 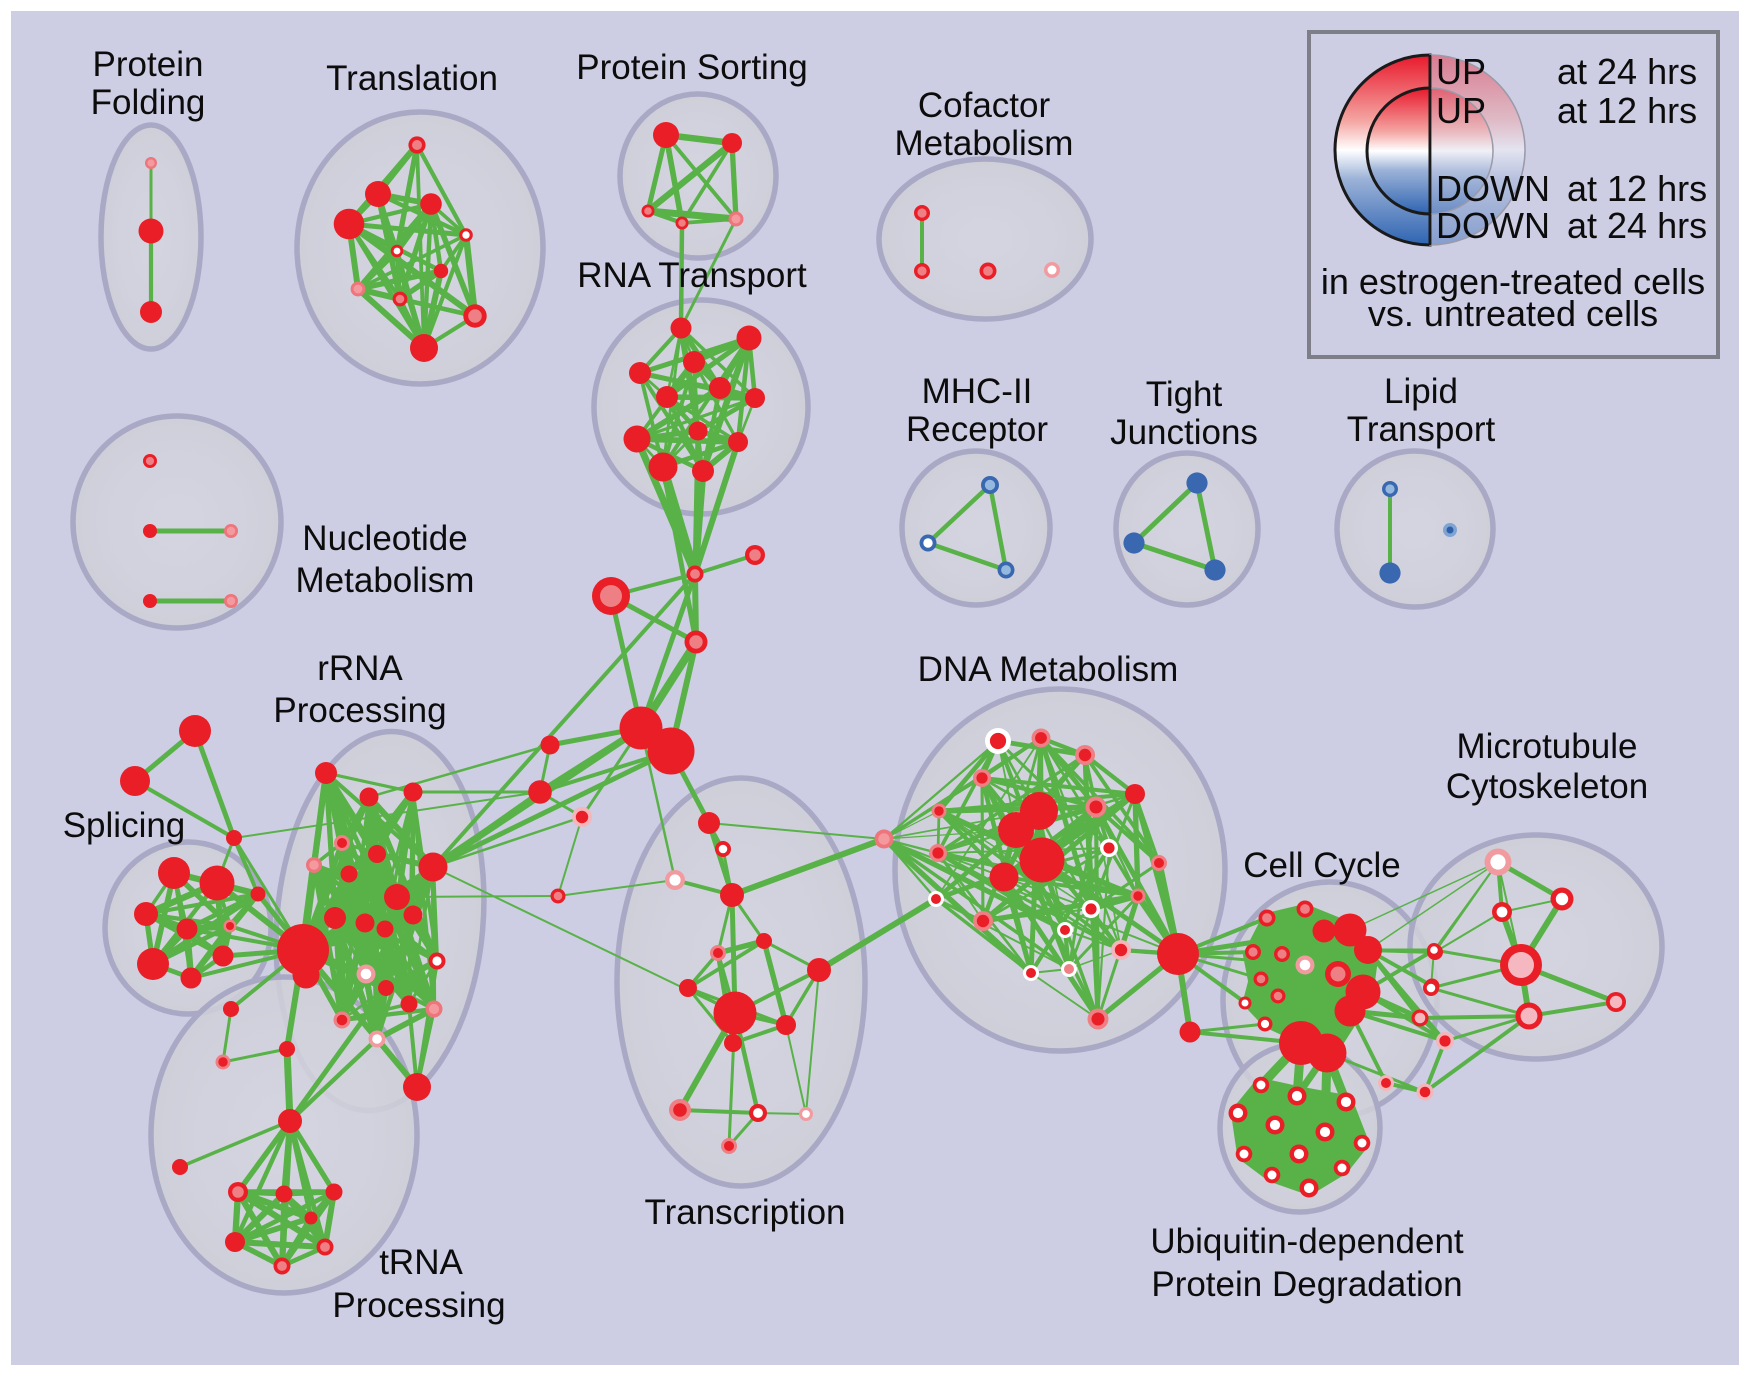 I want to click on svg-text: RNA Transport, so click(x=692, y=275).